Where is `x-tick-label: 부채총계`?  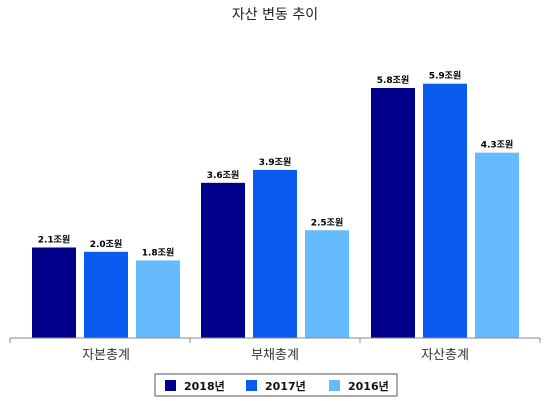
x-tick-label: 부채총계 is located at coordinates (275, 355).